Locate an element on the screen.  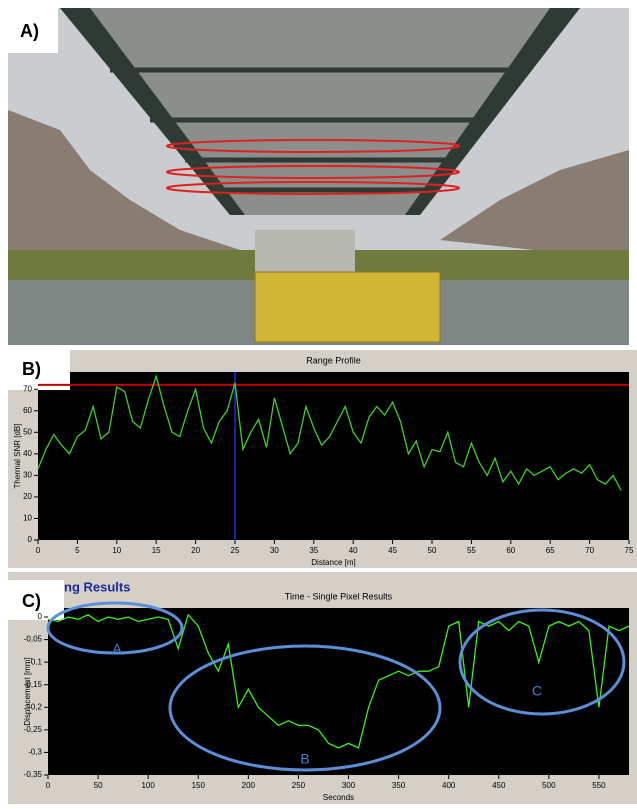
x-tick-label: 10 is located at coordinates (116, 550).